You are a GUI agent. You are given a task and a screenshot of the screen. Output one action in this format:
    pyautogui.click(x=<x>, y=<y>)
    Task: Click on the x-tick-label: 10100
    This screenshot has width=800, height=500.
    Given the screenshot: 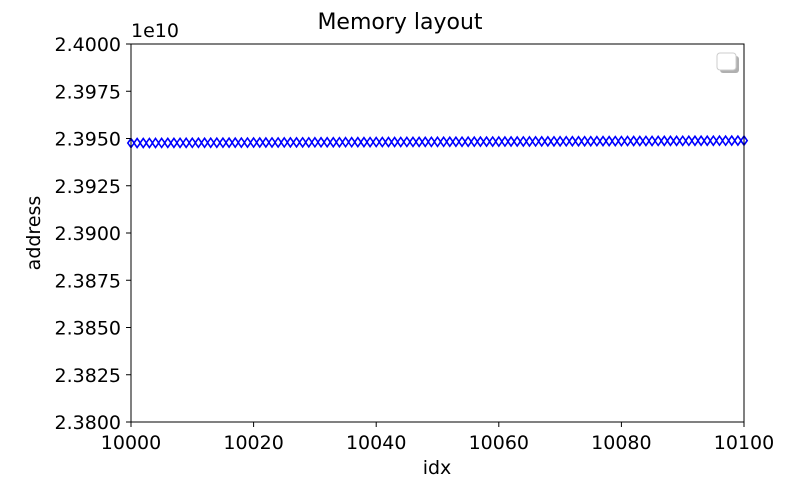 What is the action you would take?
    pyautogui.click(x=744, y=443)
    